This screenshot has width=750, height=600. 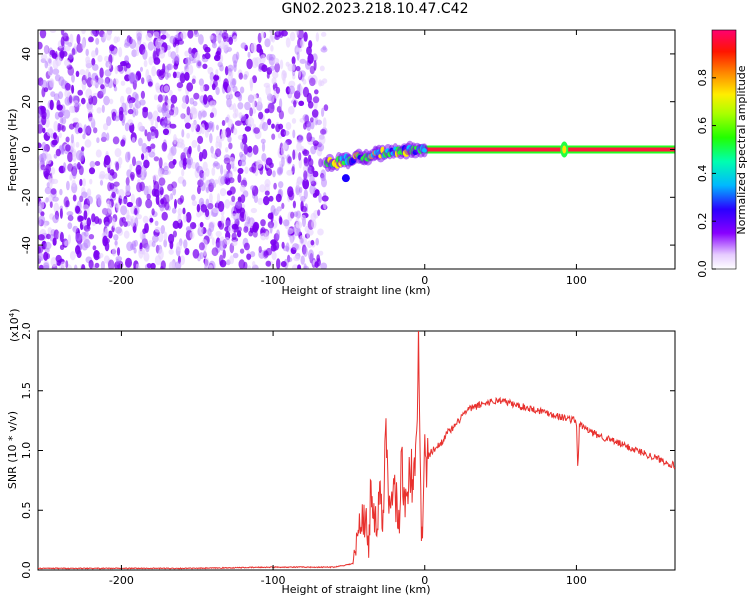 I want to click on tone-band-core, so click(x=549, y=149).